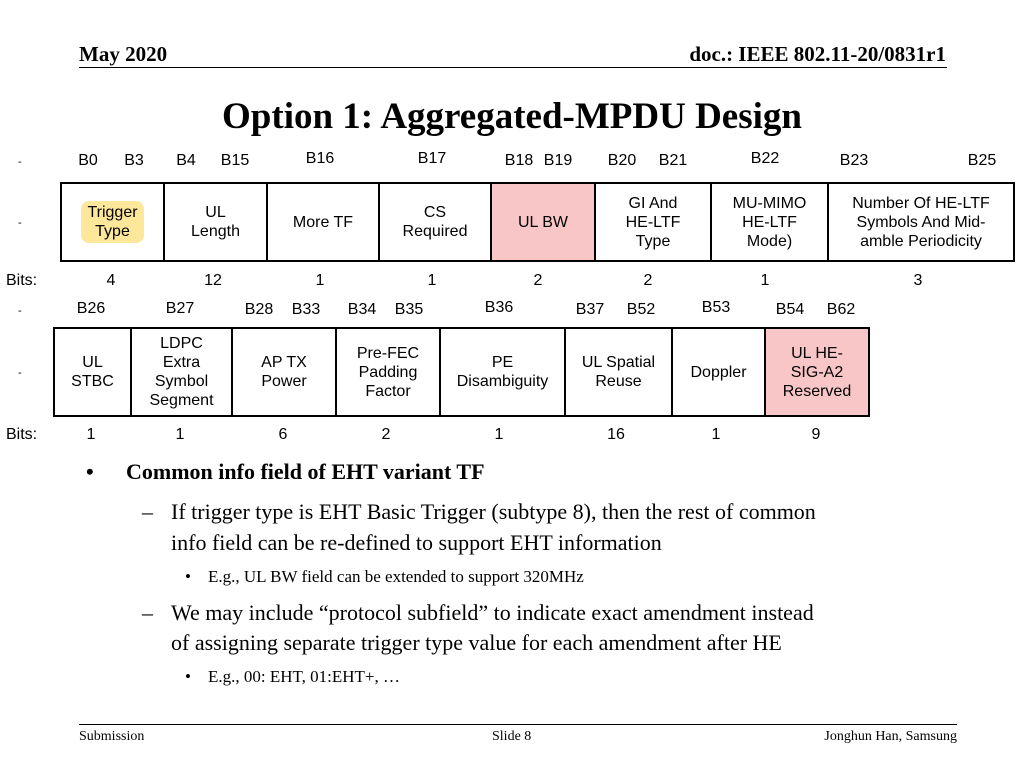 The height and width of the screenshot is (768, 1024). What do you see at coordinates (622, 160) in the screenshot?
I see `bit-label: B20` at bounding box center [622, 160].